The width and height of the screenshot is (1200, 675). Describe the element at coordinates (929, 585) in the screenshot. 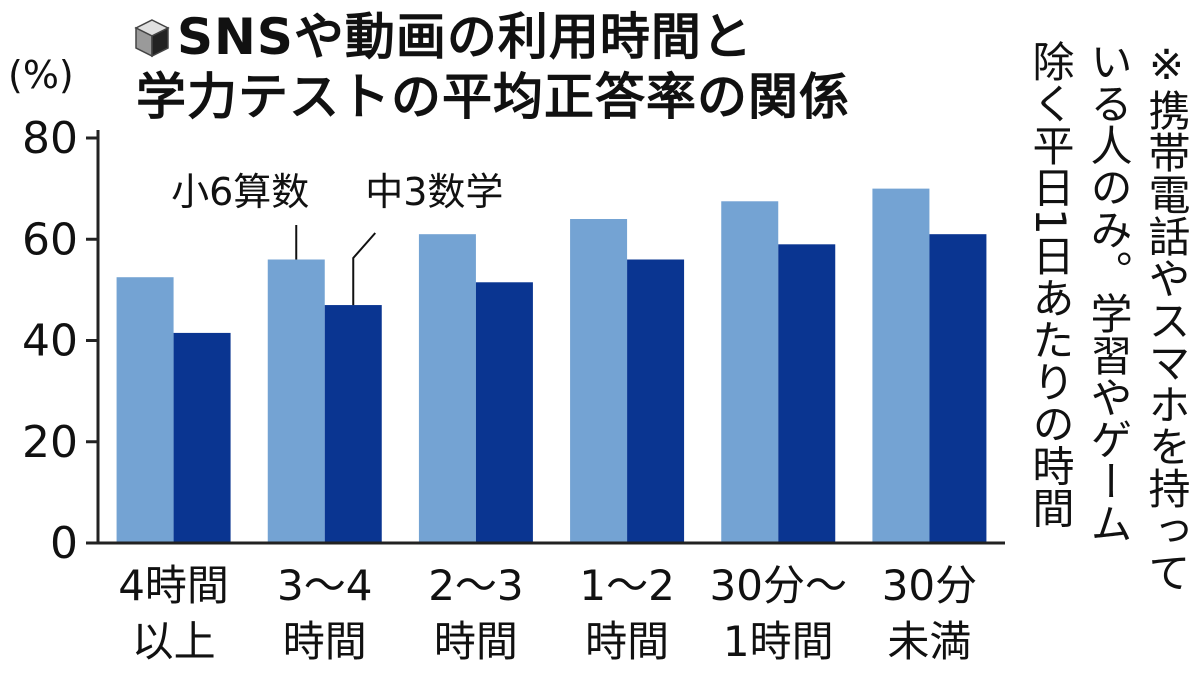

I see `x-tick-label-5-0: 30分` at that location.